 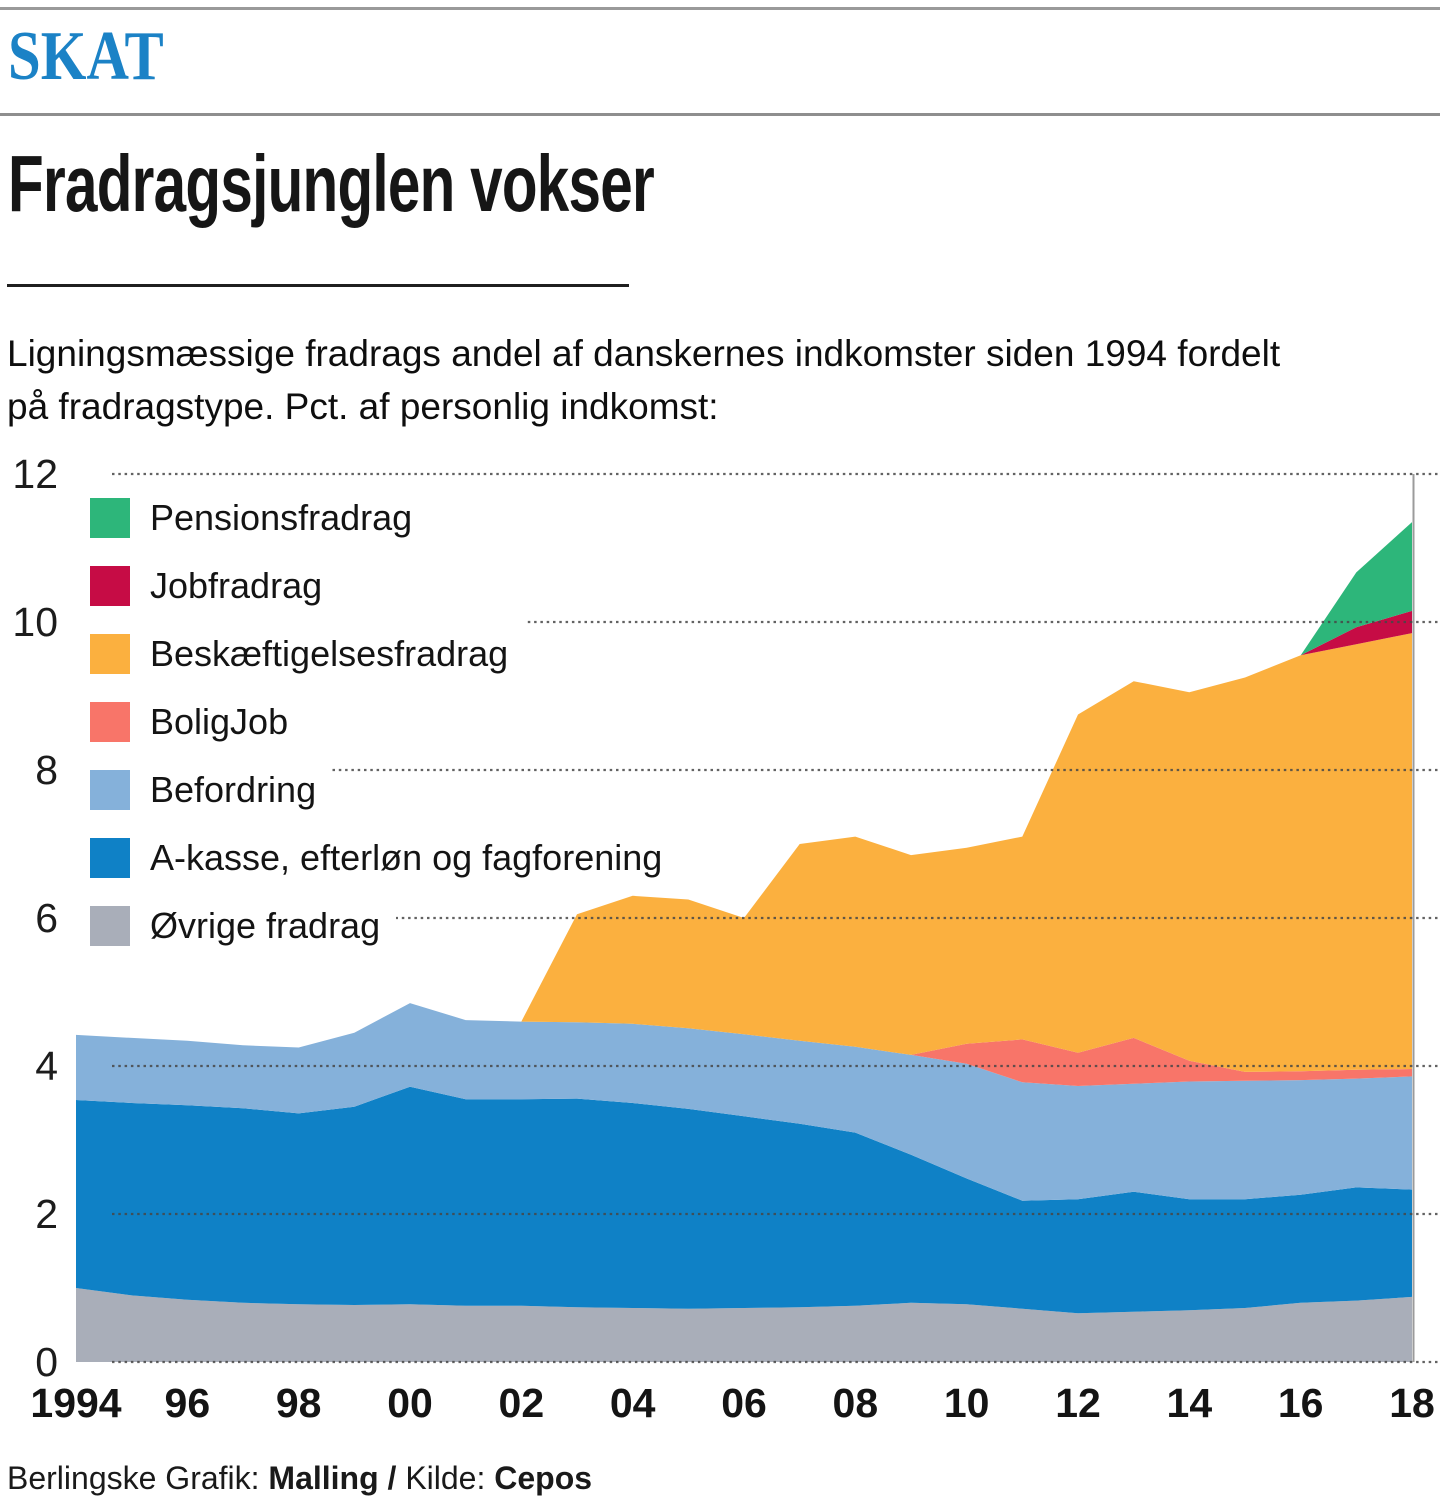 I want to click on area-befordring, so click(x=744, y=1102).